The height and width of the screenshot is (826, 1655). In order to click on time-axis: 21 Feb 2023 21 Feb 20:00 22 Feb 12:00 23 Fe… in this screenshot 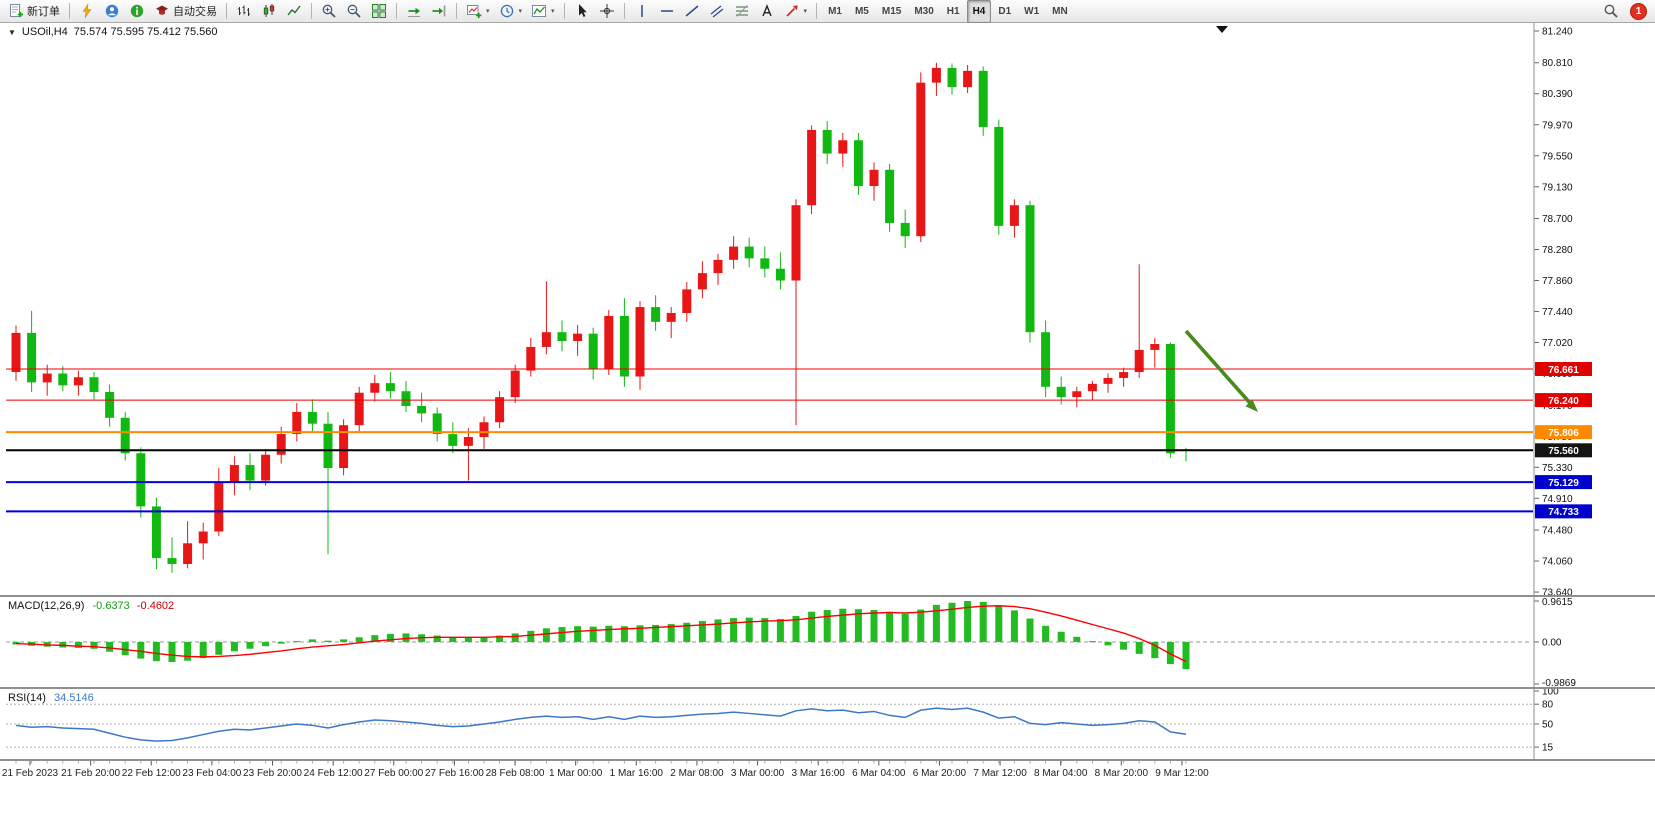, I will do `click(605, 770)`.